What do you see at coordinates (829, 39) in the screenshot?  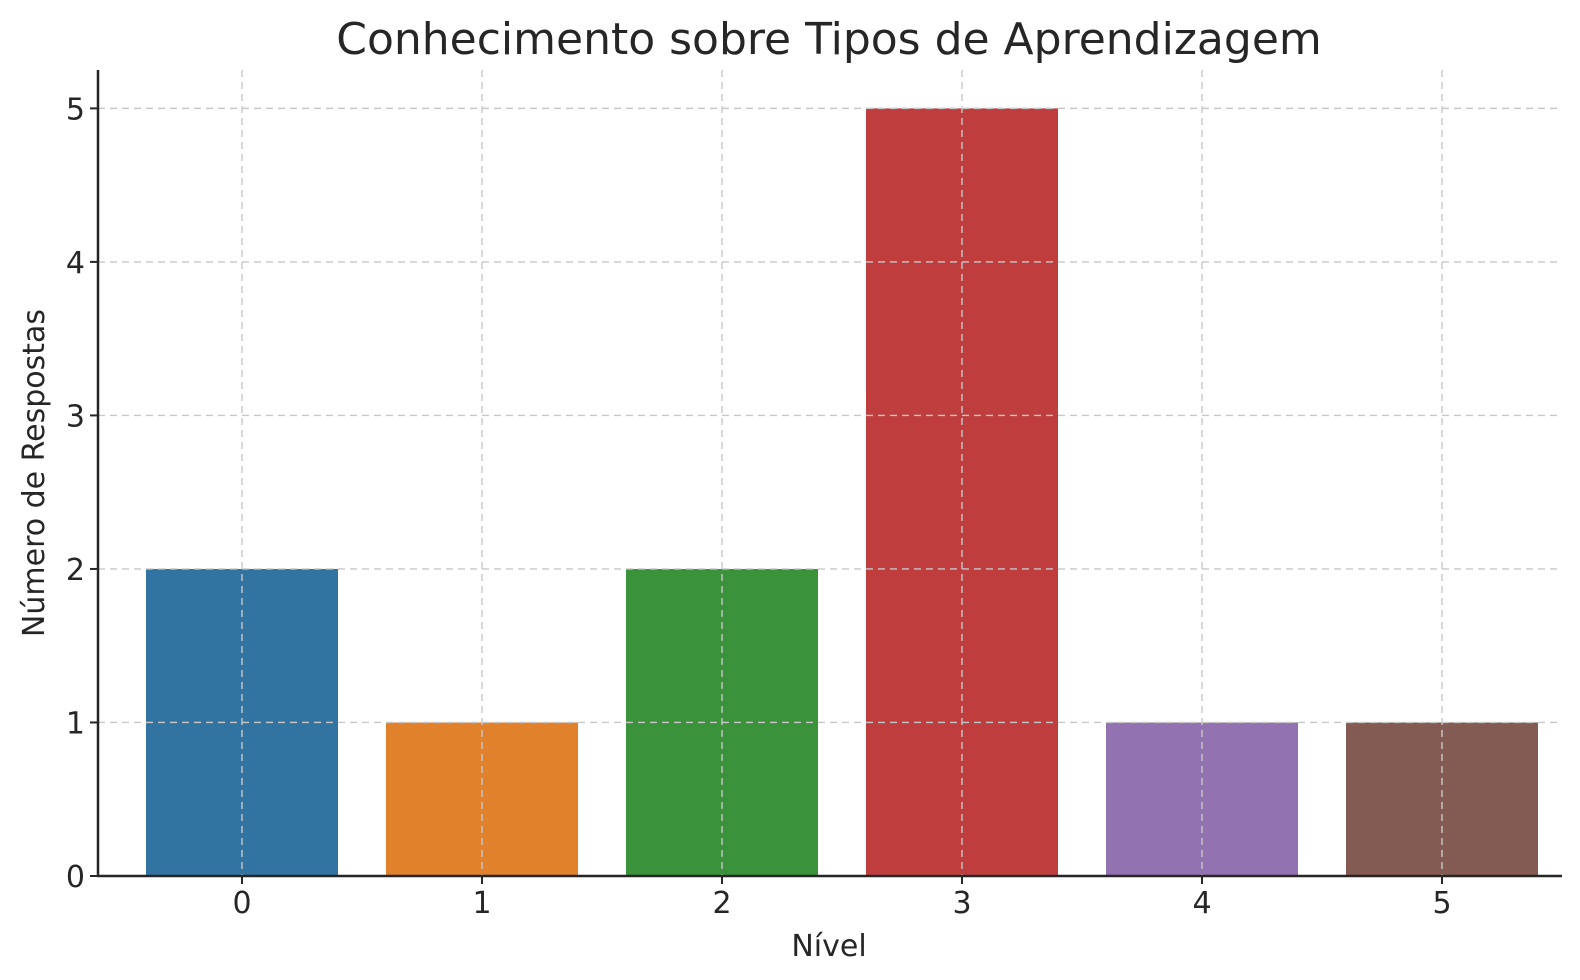 I see `chart-title: Conhecimento sobre Tipos de Aprendizagem` at bounding box center [829, 39].